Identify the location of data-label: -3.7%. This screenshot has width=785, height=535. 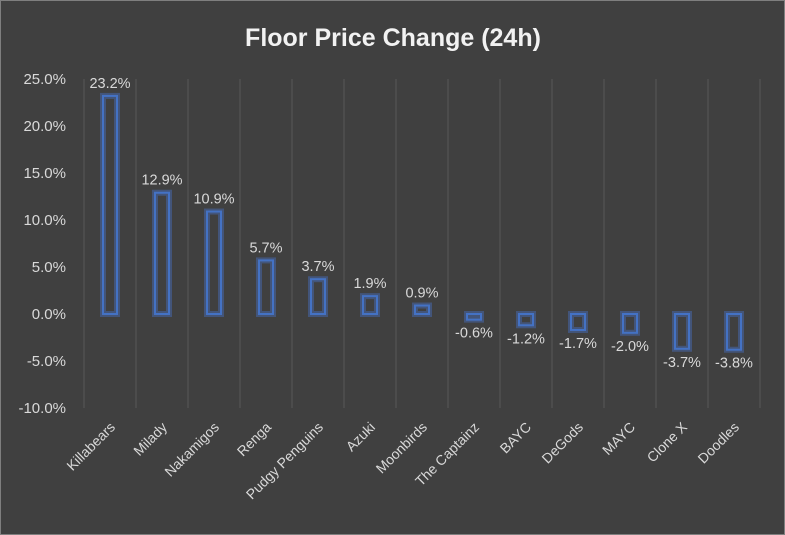
(682, 363).